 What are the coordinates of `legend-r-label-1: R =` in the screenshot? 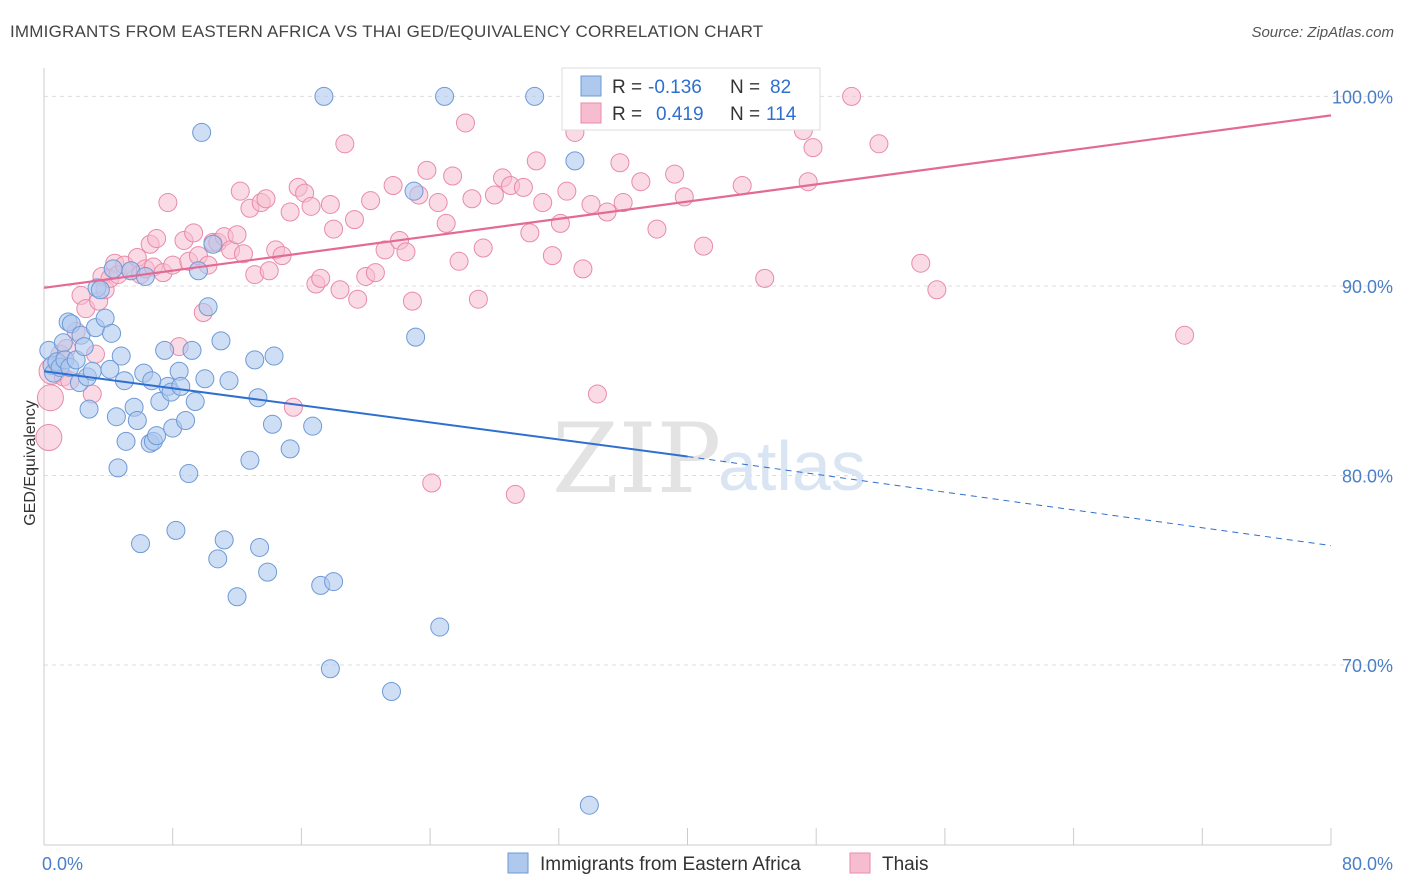 It's located at (629, 87).